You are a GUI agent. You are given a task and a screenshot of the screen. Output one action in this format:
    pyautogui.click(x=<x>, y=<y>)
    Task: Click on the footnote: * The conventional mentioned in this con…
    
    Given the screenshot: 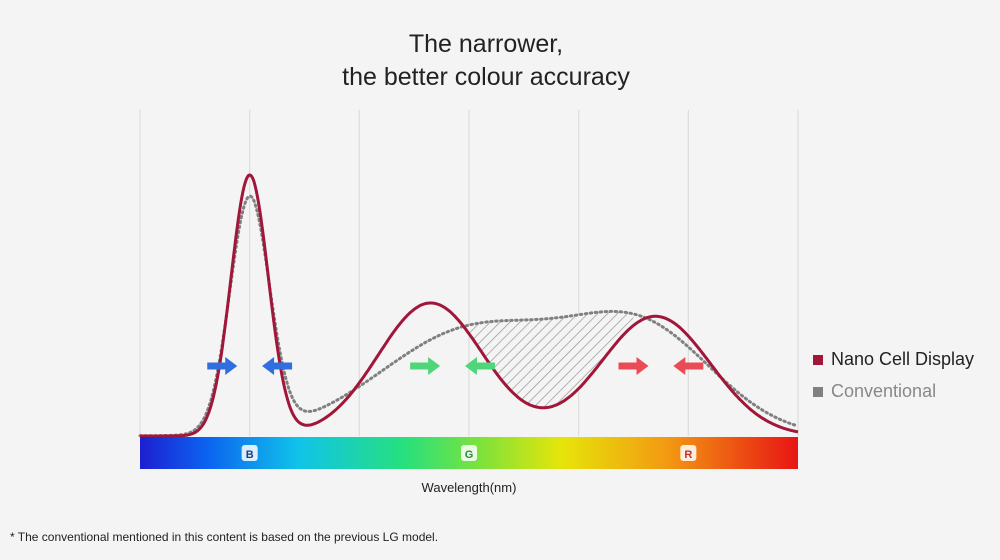 What is the action you would take?
    pyautogui.click(x=224, y=537)
    